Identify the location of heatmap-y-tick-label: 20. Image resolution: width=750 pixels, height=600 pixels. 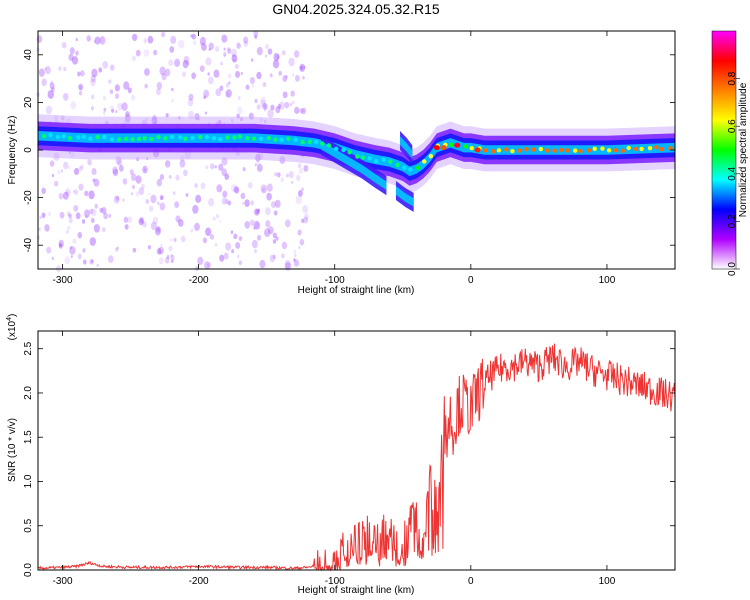
(28, 102).